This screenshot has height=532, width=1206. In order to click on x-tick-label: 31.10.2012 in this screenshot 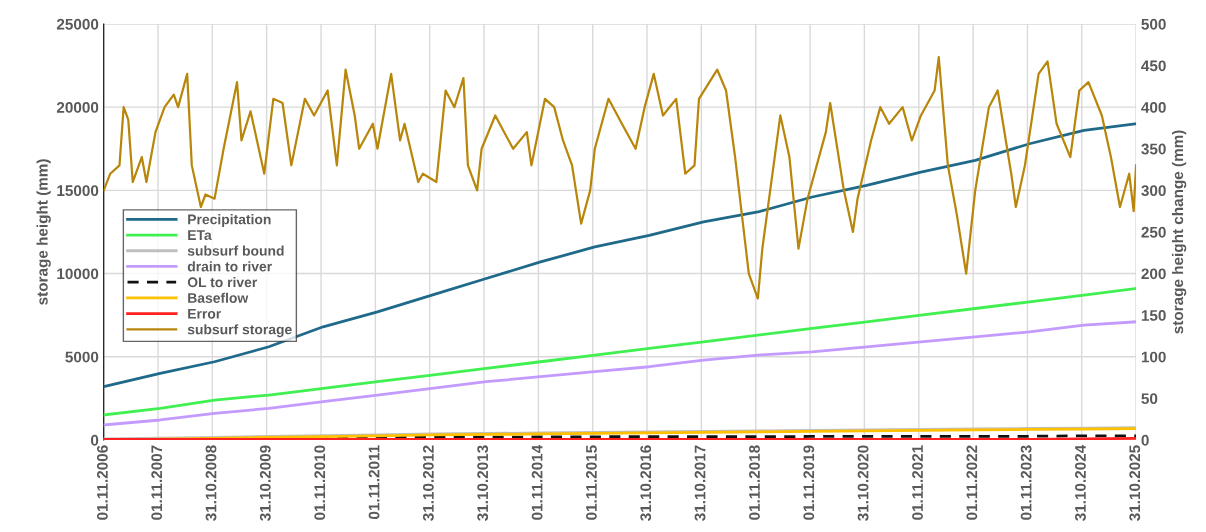, I will do `click(428, 483)`.